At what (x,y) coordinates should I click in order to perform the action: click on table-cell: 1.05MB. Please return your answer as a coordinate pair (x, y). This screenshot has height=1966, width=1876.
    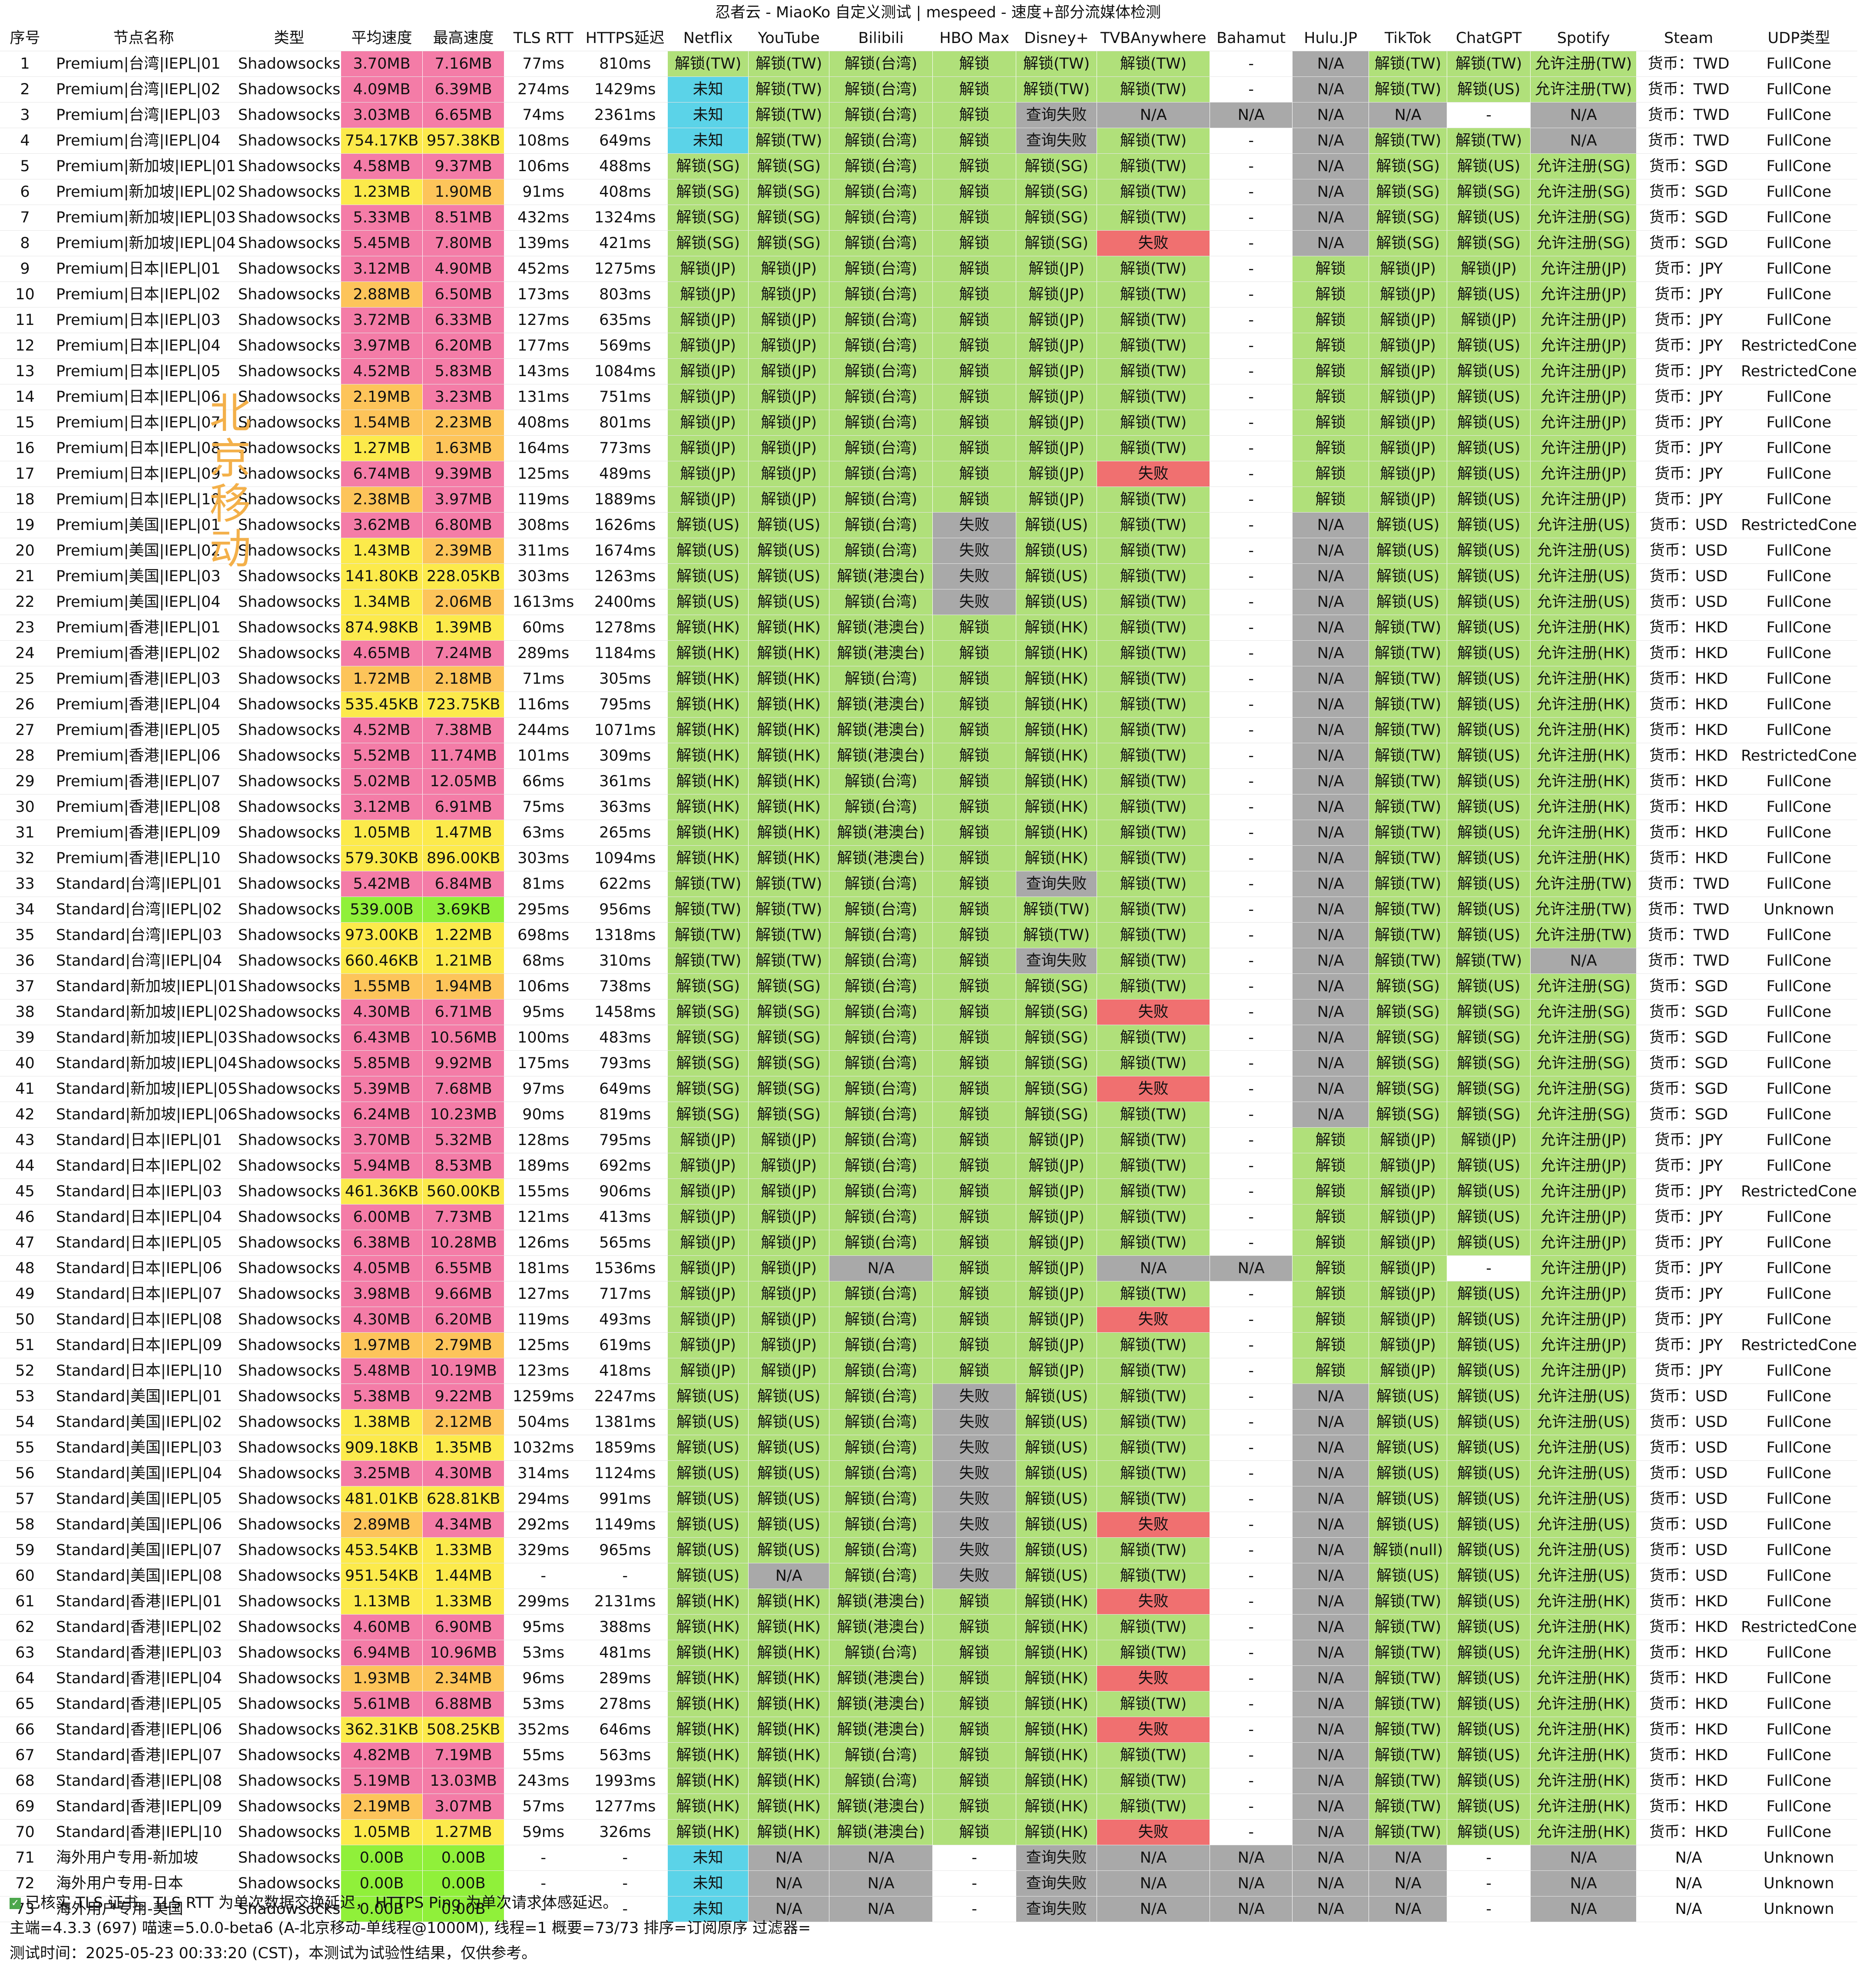
    Looking at the image, I should click on (382, 833).